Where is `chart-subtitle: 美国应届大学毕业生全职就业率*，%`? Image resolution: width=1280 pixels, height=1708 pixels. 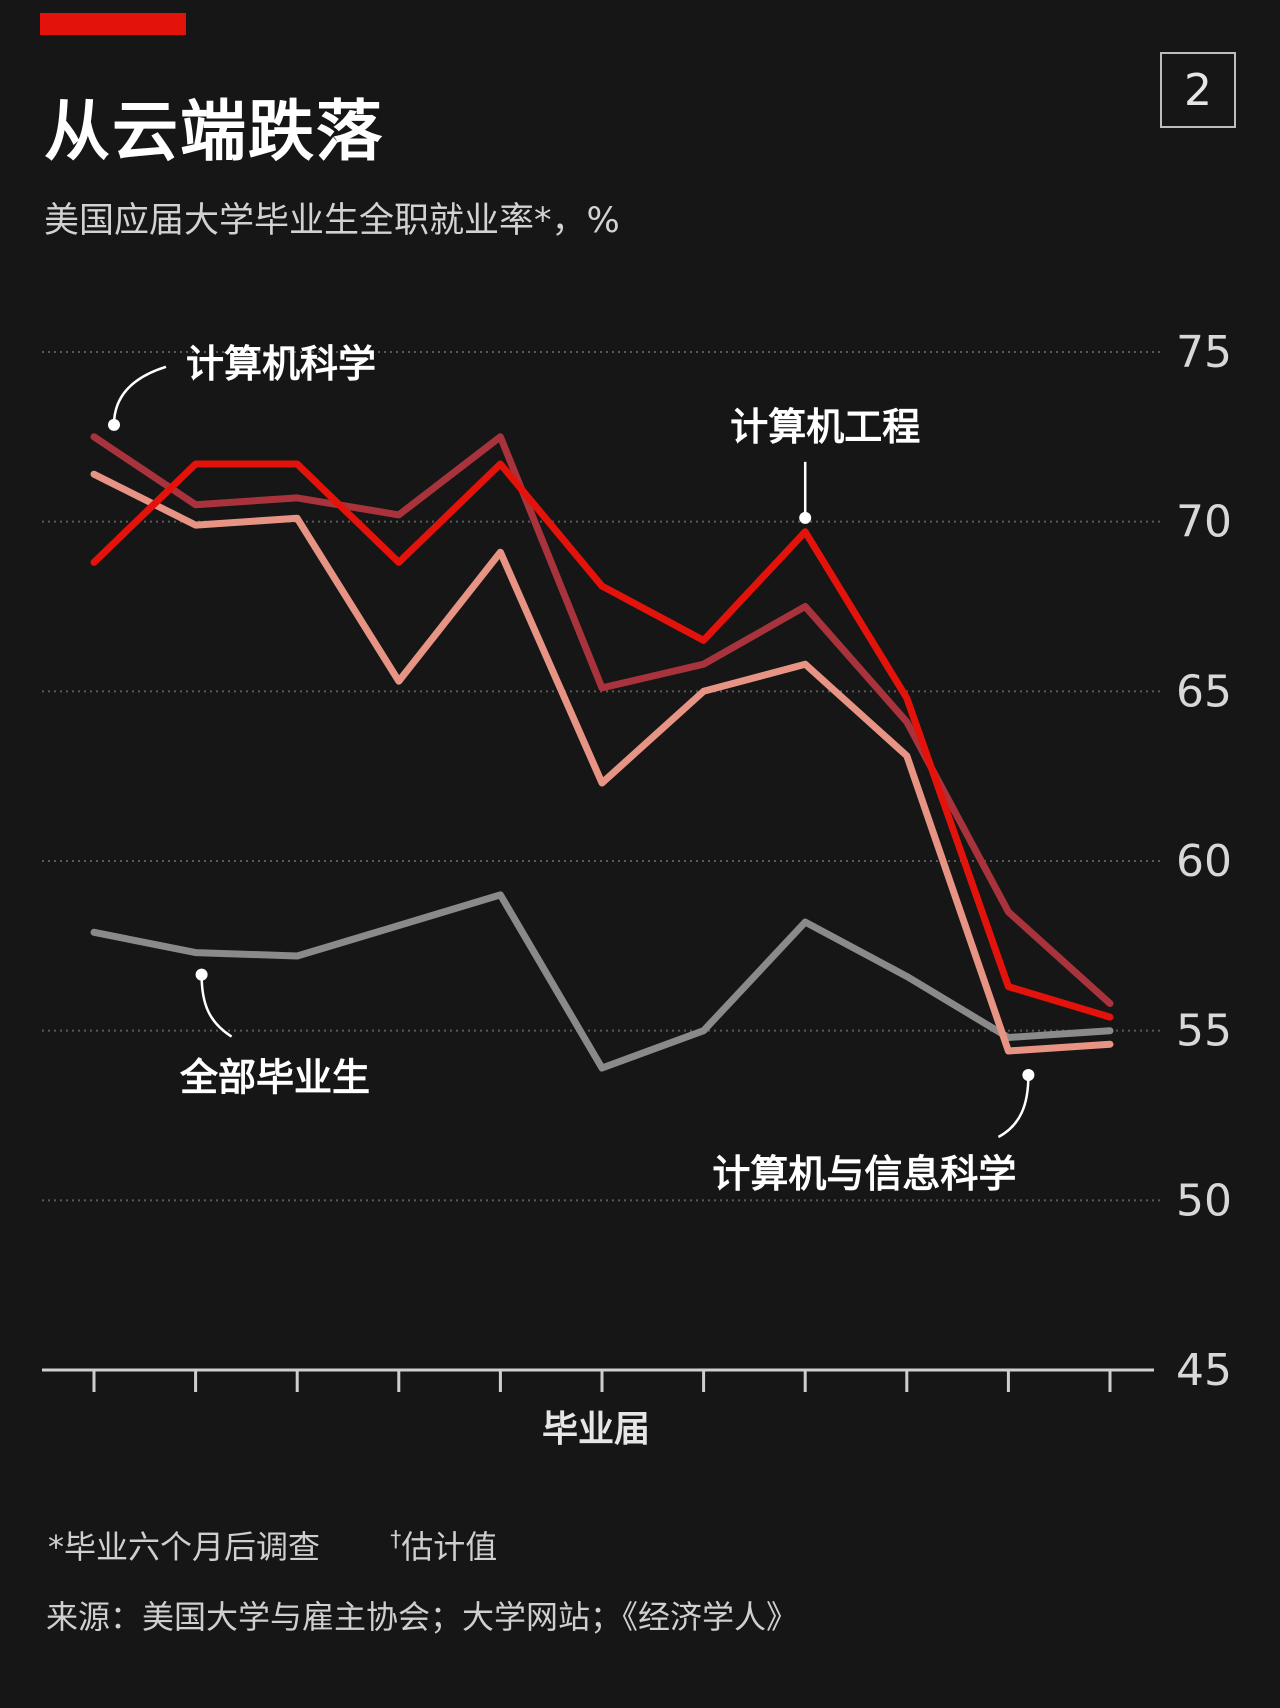
chart-subtitle: 美国应届大学毕业生全职就业率*，% is located at coordinates (332, 221).